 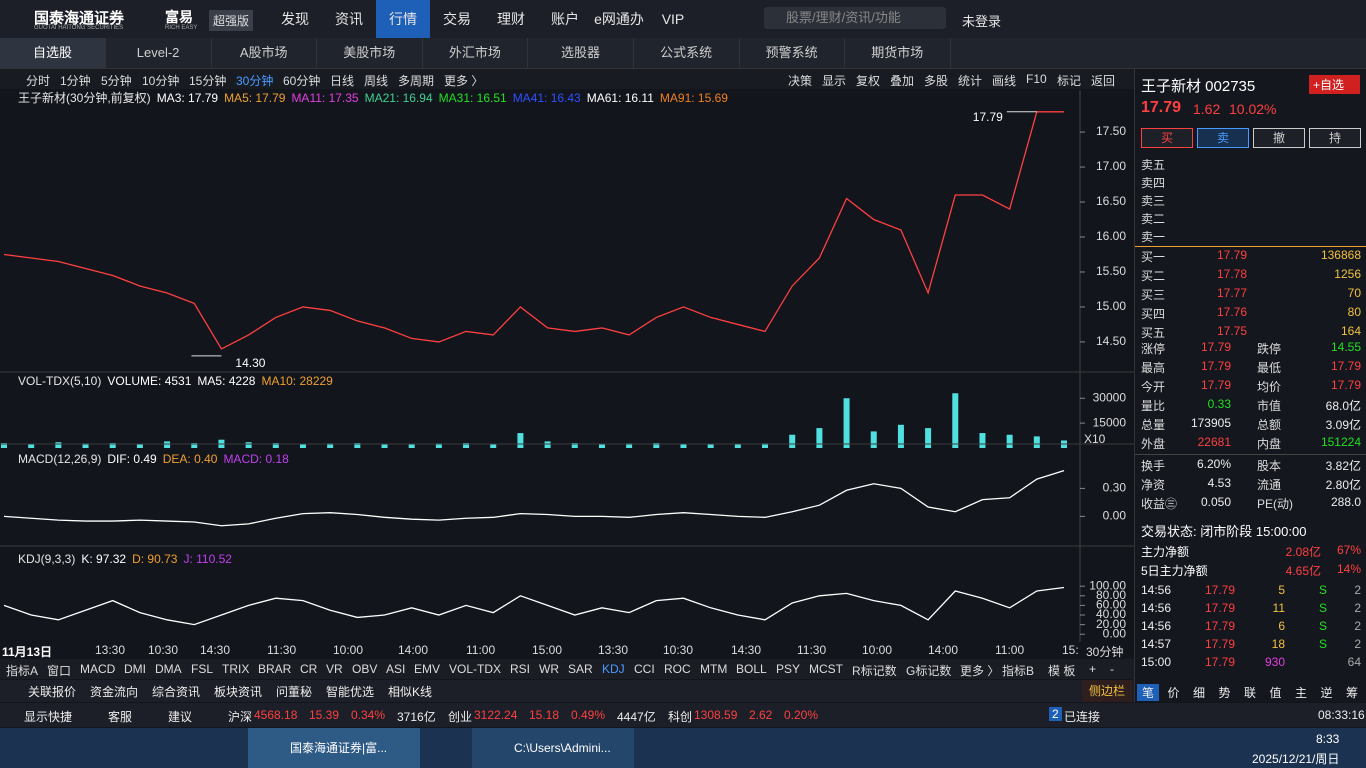 What do you see at coordinates (75, 81) in the screenshot?
I see `period: 1分钟` at bounding box center [75, 81].